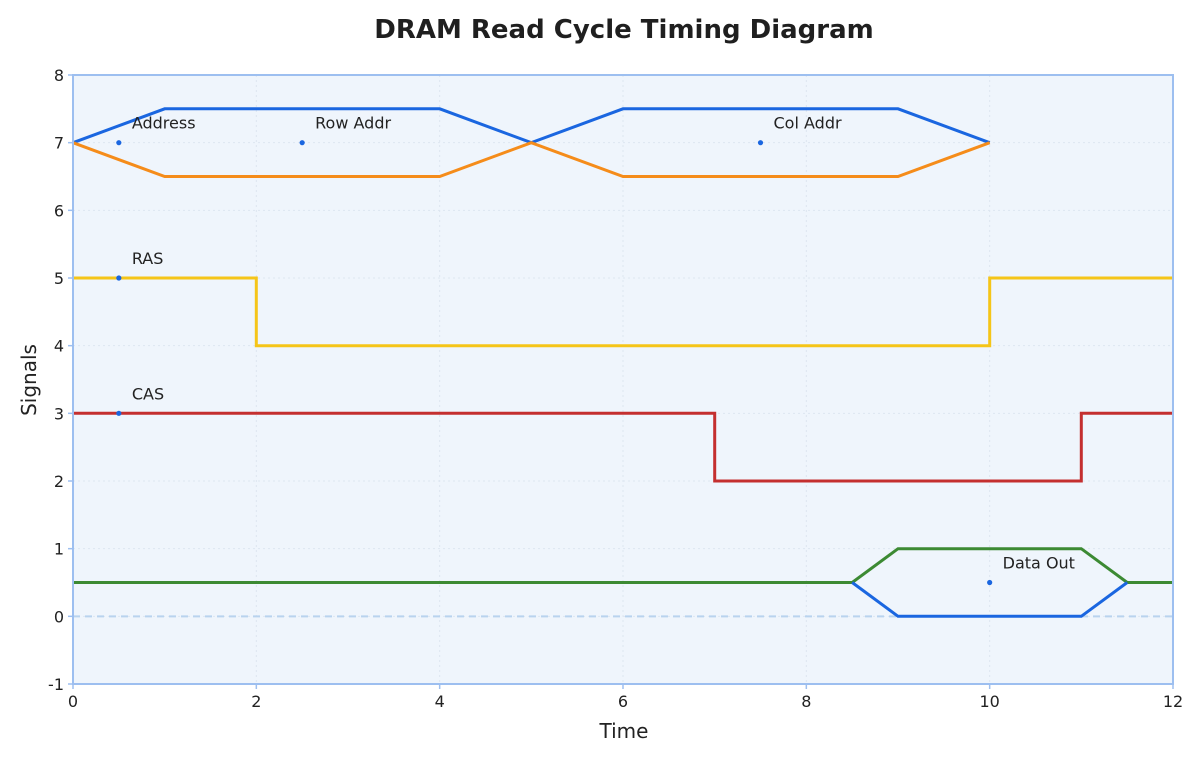 This screenshot has height=761, width=1200. Describe the element at coordinates (989, 701) in the screenshot. I see `x-tick-label: 10` at that location.